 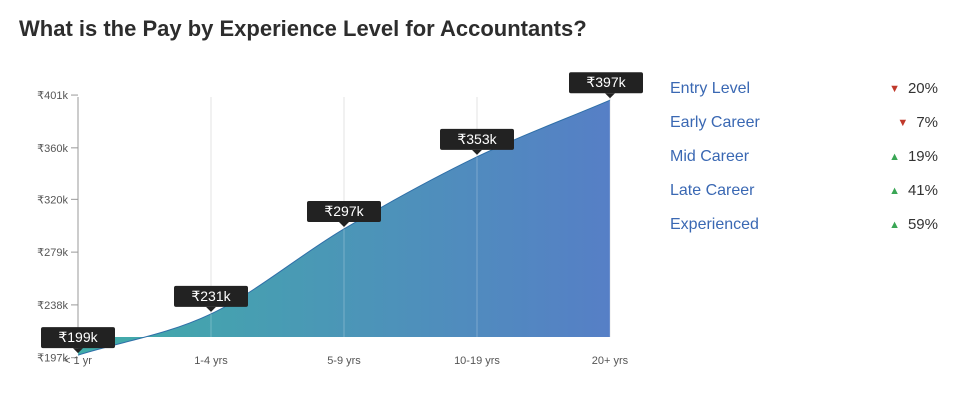 I want to click on y-tick-label: ₹320k, so click(x=52, y=200).